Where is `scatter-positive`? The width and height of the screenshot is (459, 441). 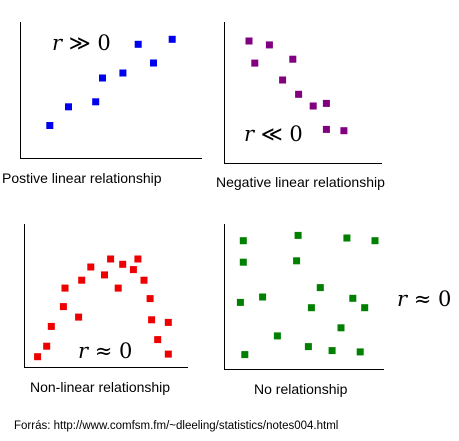
scatter-positive is located at coordinates (111, 90).